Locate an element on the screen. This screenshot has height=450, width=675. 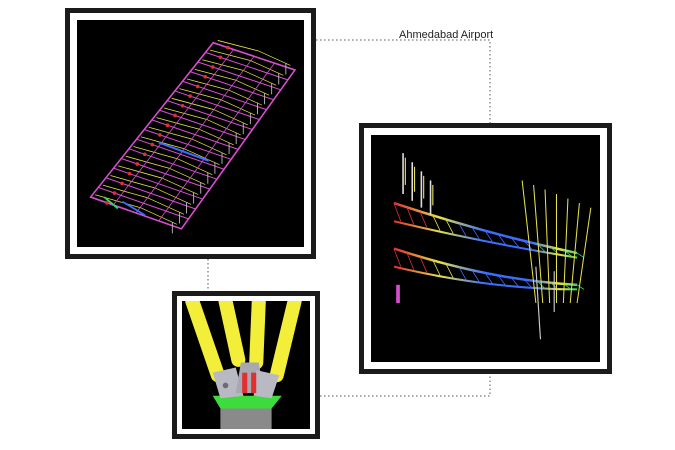
truss-section-wireframe is located at coordinates (492, 246).